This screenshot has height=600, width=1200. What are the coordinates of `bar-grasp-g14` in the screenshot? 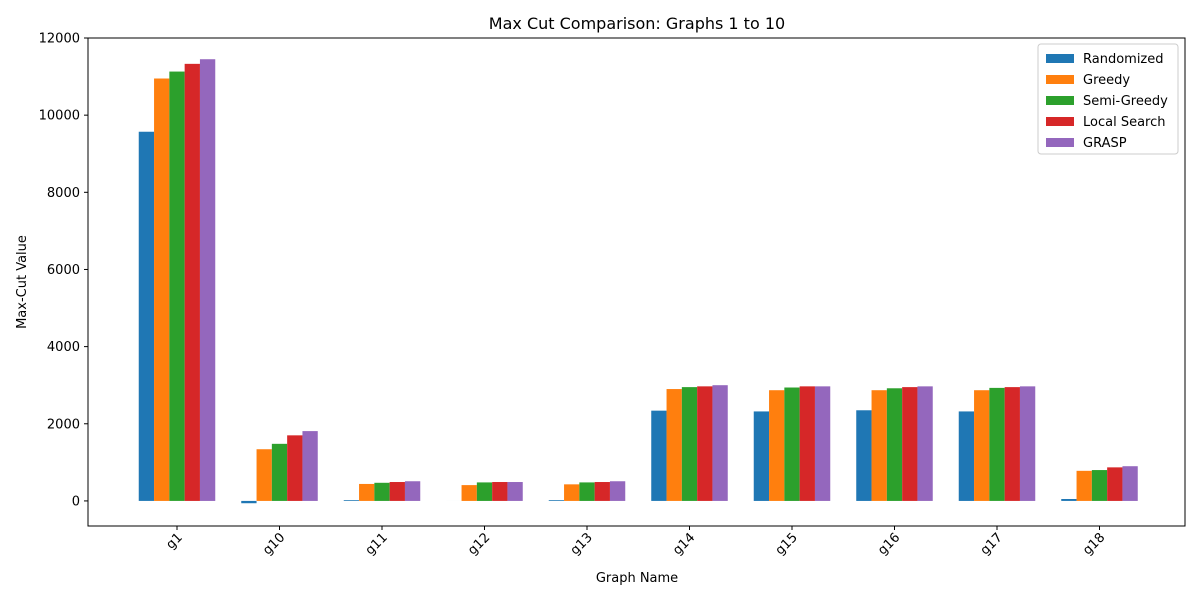 It's located at (720, 443).